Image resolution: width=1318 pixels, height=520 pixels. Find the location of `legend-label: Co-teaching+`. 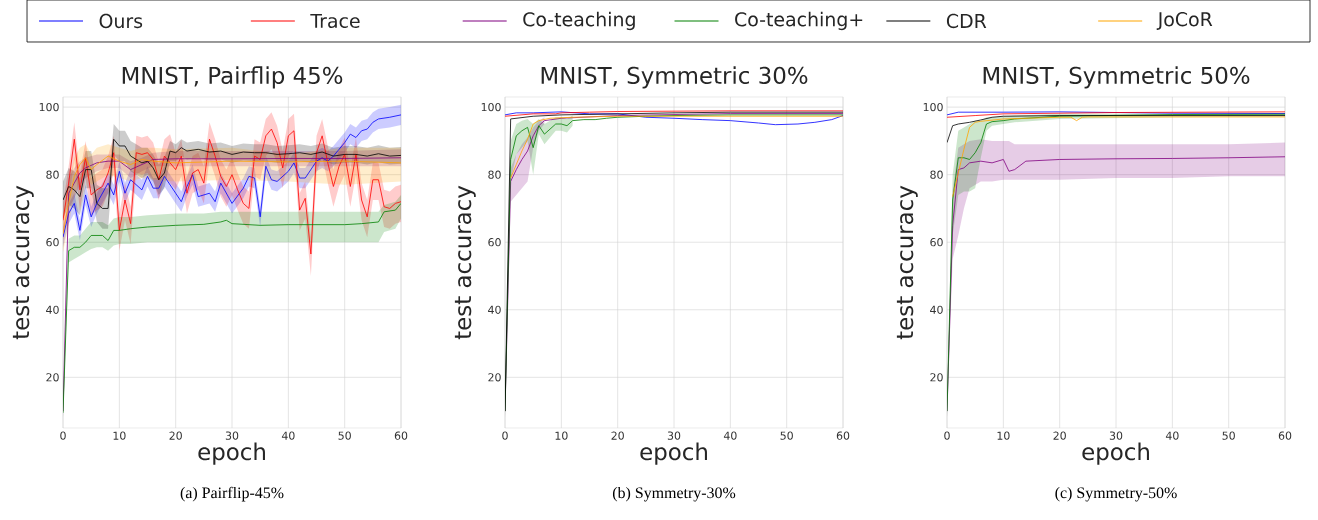

legend-label: Co-teaching+ is located at coordinates (799, 21).